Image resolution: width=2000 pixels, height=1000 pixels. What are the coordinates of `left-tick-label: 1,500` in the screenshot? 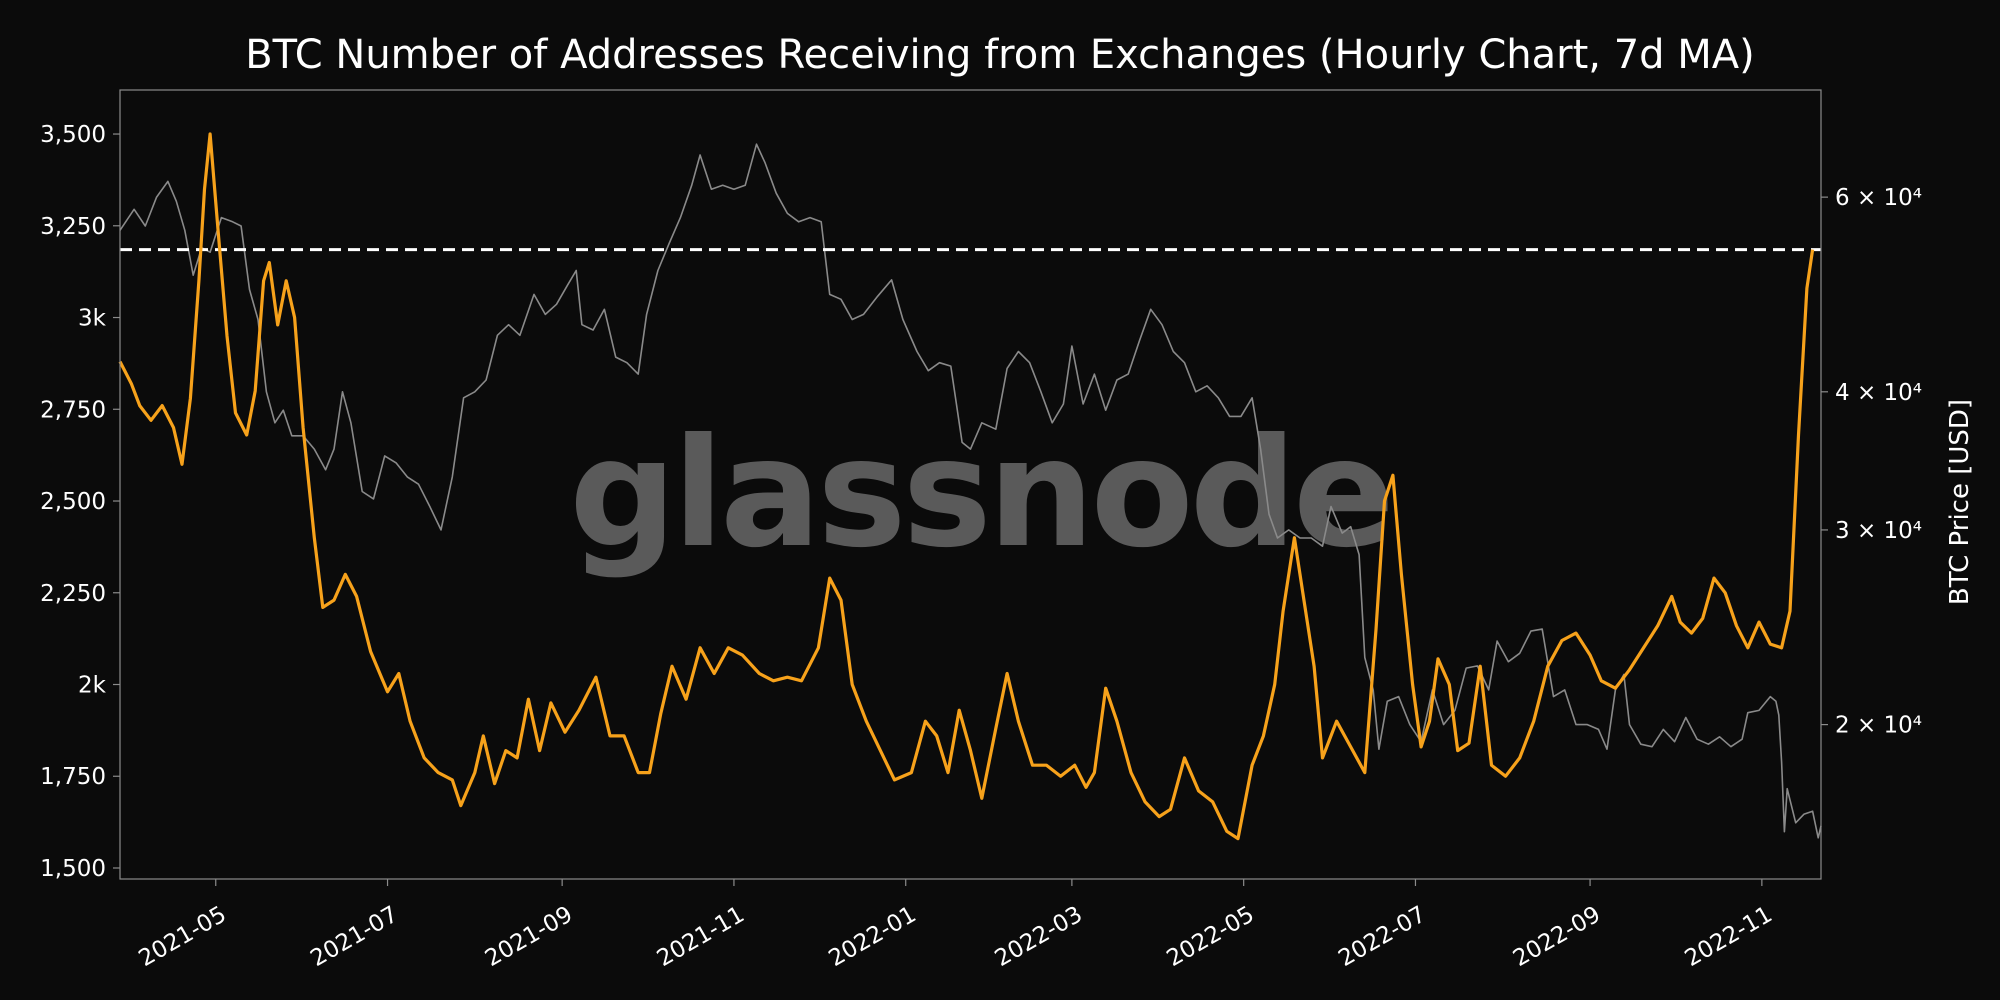 It's located at (73, 869).